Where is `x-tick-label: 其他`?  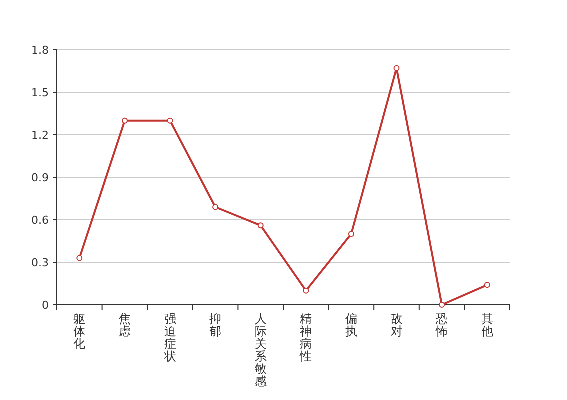
x-tick-label: 其他 is located at coordinates (487, 325).